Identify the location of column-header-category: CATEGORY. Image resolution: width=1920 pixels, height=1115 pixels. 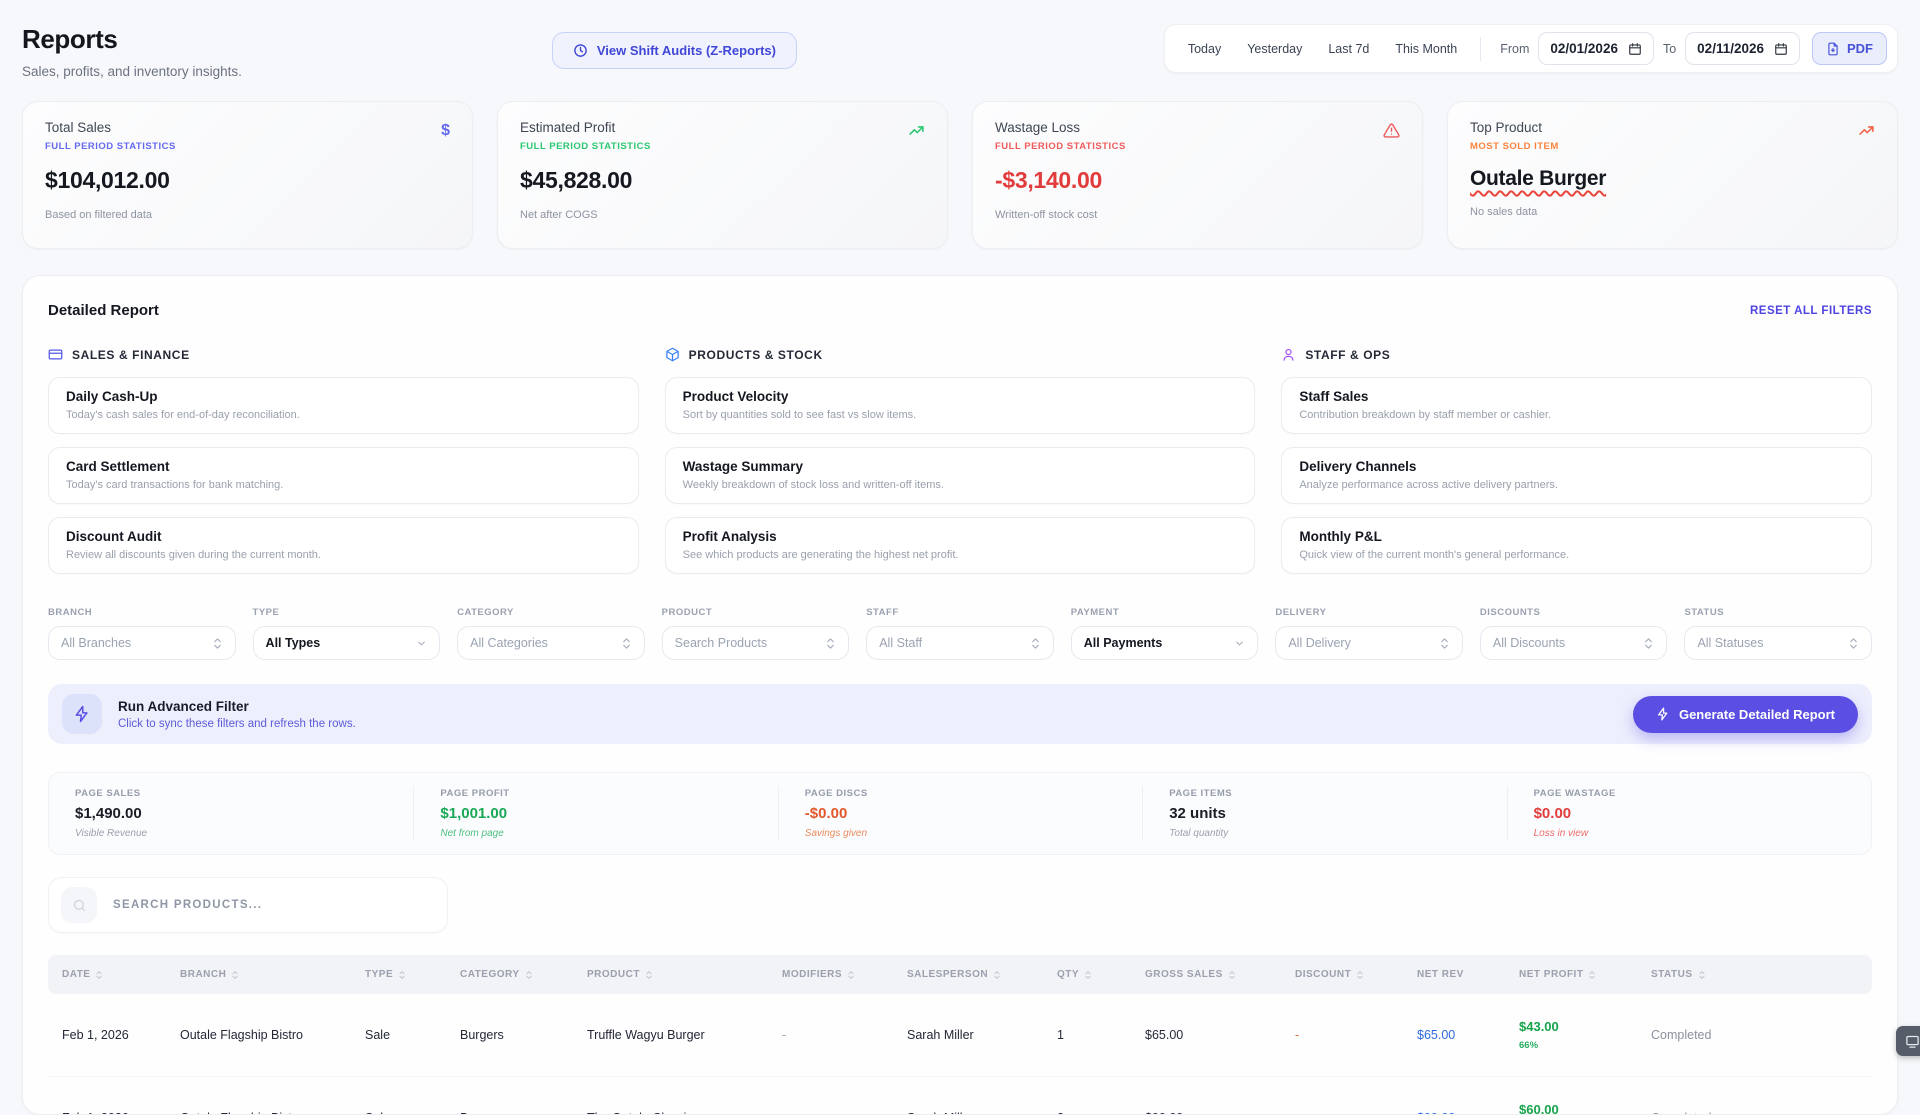
(509, 974).